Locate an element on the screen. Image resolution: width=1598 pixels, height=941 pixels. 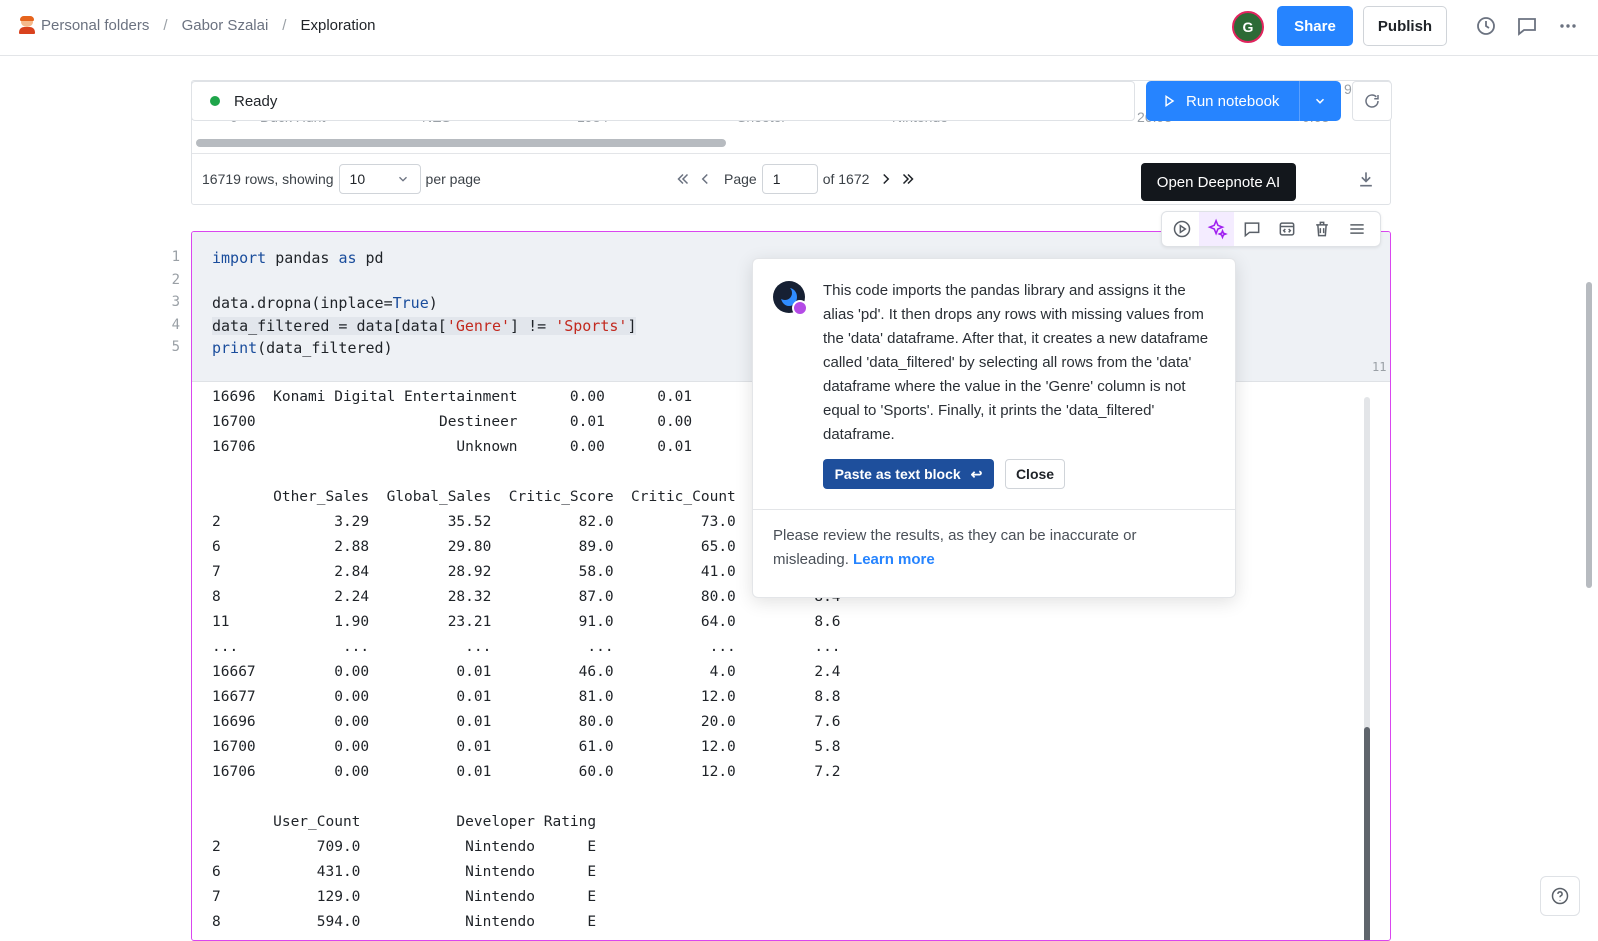
per-page-value: 10 is located at coordinates (357, 179).